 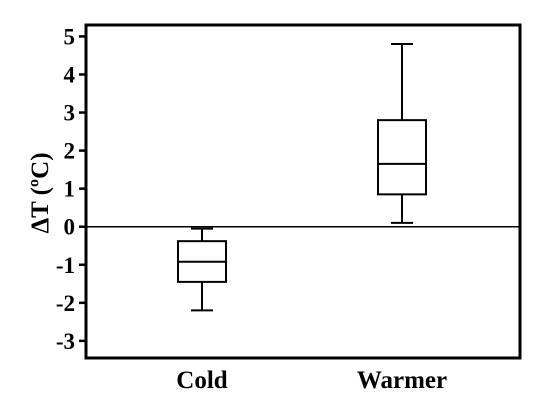 What do you see at coordinates (40, 192) in the screenshot?
I see `y-axis-title: ΔT (ºC)` at bounding box center [40, 192].